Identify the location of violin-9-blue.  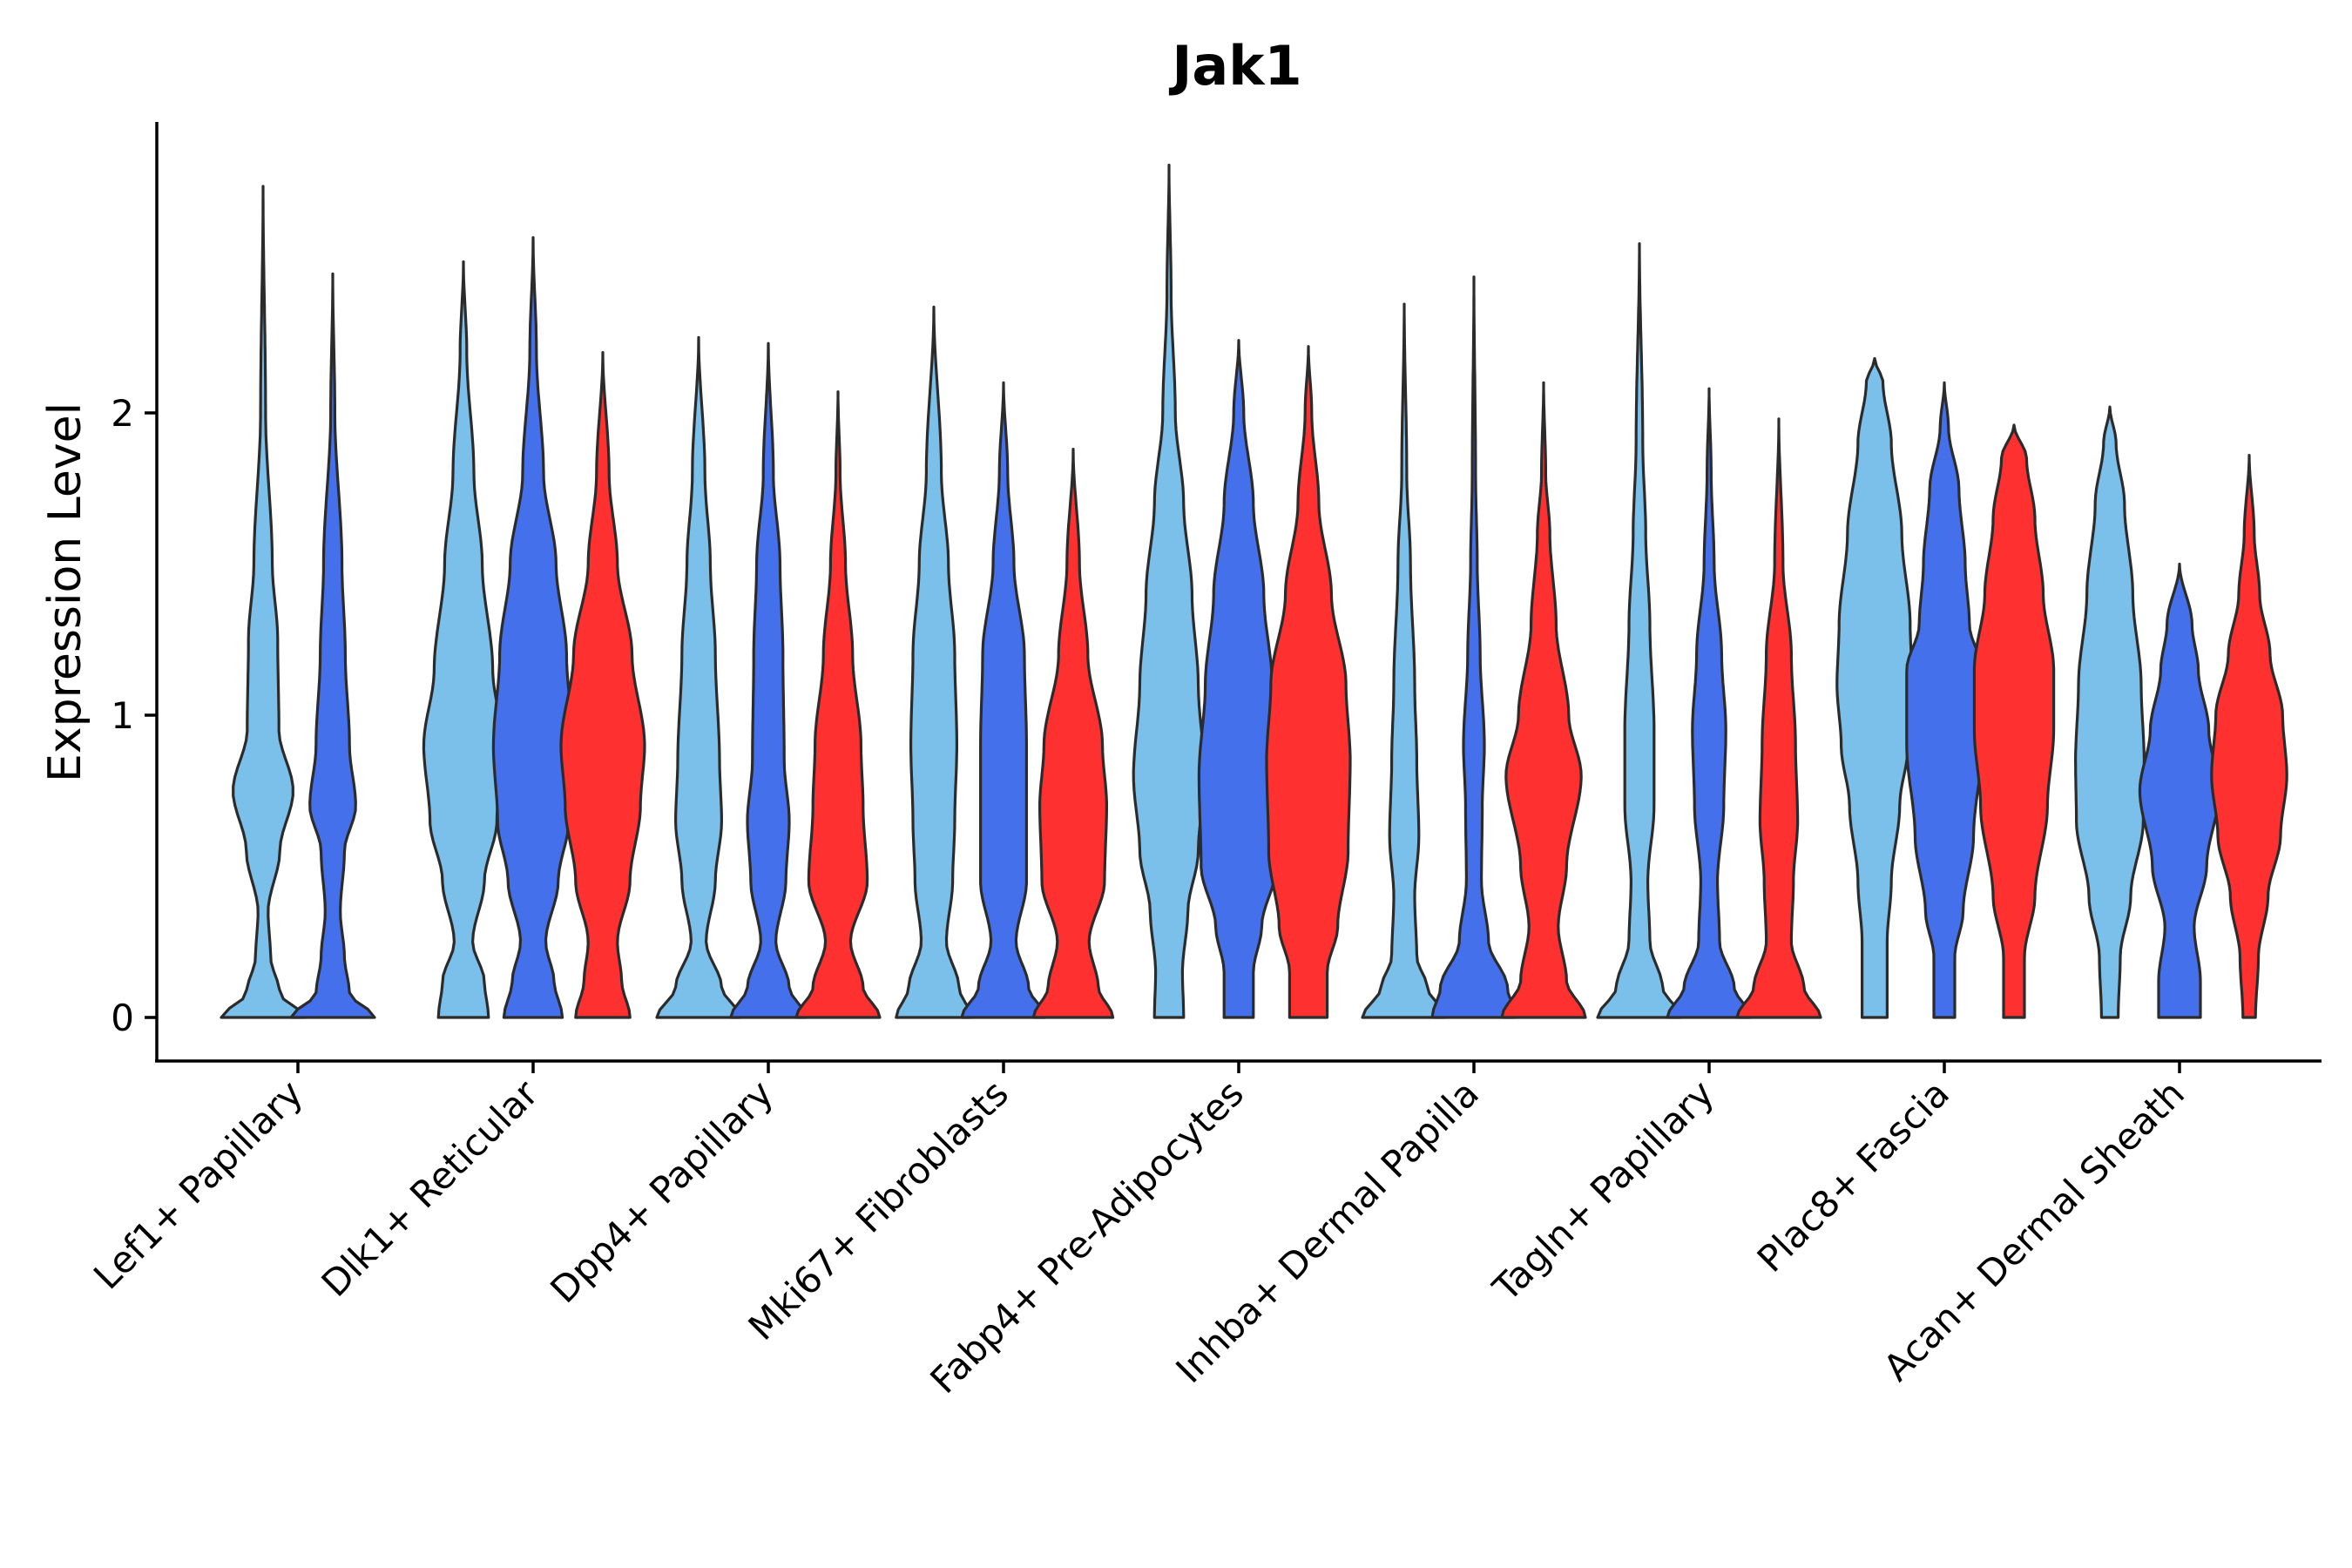
(2179, 790).